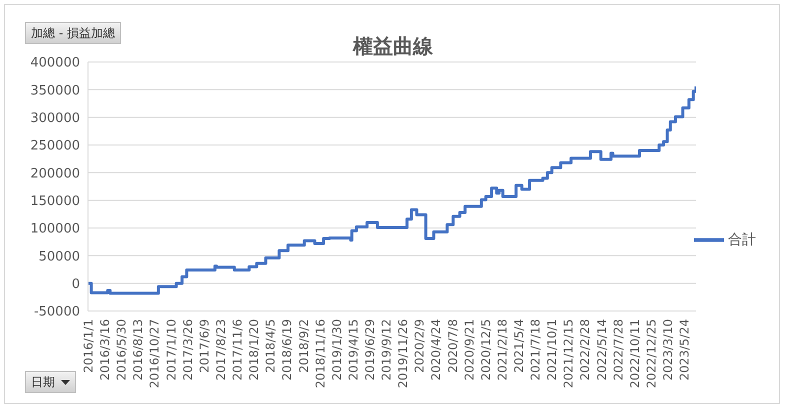 This screenshot has width=786, height=411. I want to click on x-tick-label: 2021/5/4, so click(519, 346).